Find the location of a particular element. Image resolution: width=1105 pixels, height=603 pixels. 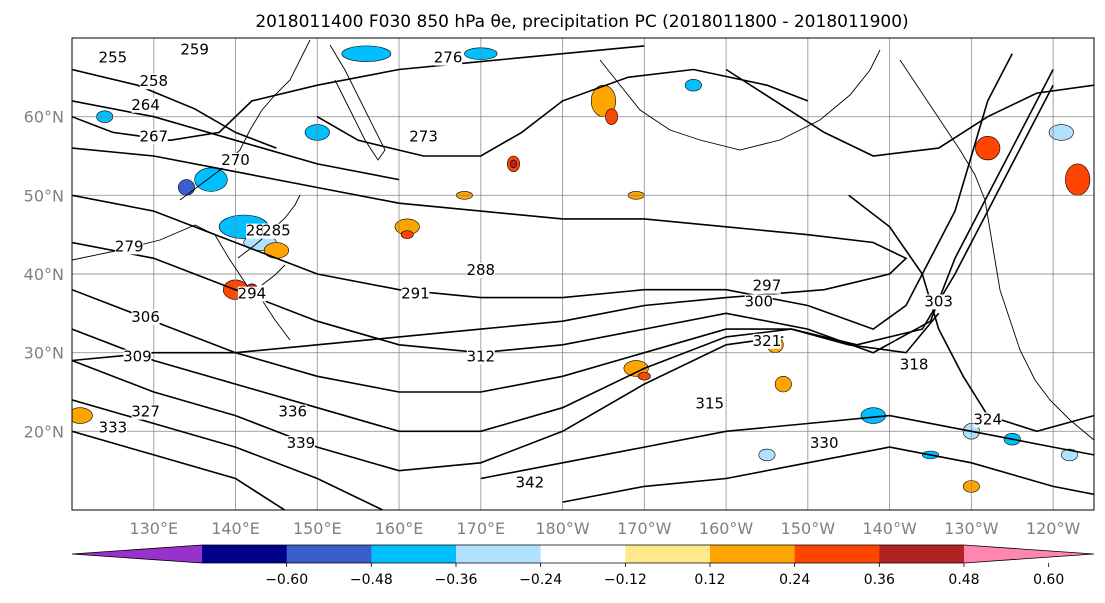

colorbar-tick-label: 0.24 is located at coordinates (794, 580).